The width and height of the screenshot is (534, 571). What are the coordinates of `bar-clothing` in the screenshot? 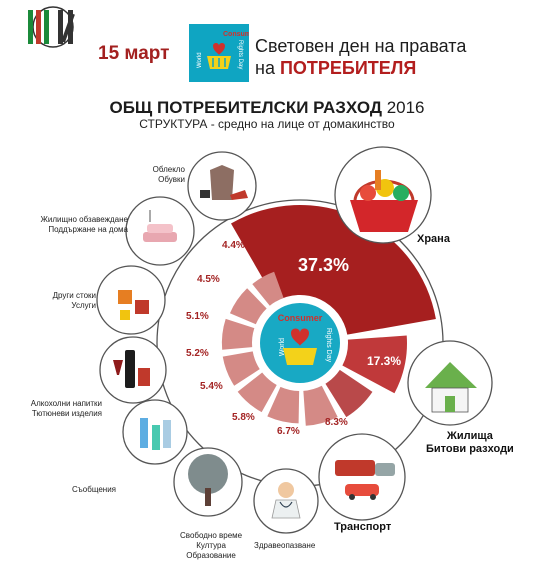 It's located at (268, 288).